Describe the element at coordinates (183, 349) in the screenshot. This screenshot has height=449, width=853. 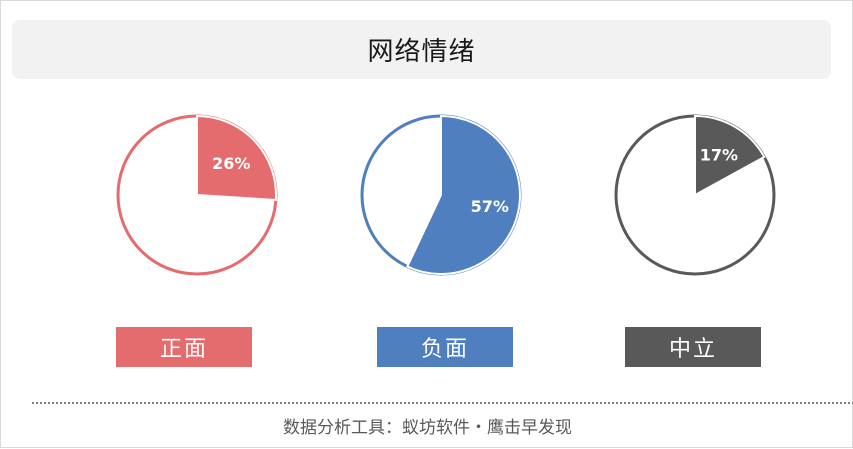
I see `legend-positive-label: 正面` at that location.